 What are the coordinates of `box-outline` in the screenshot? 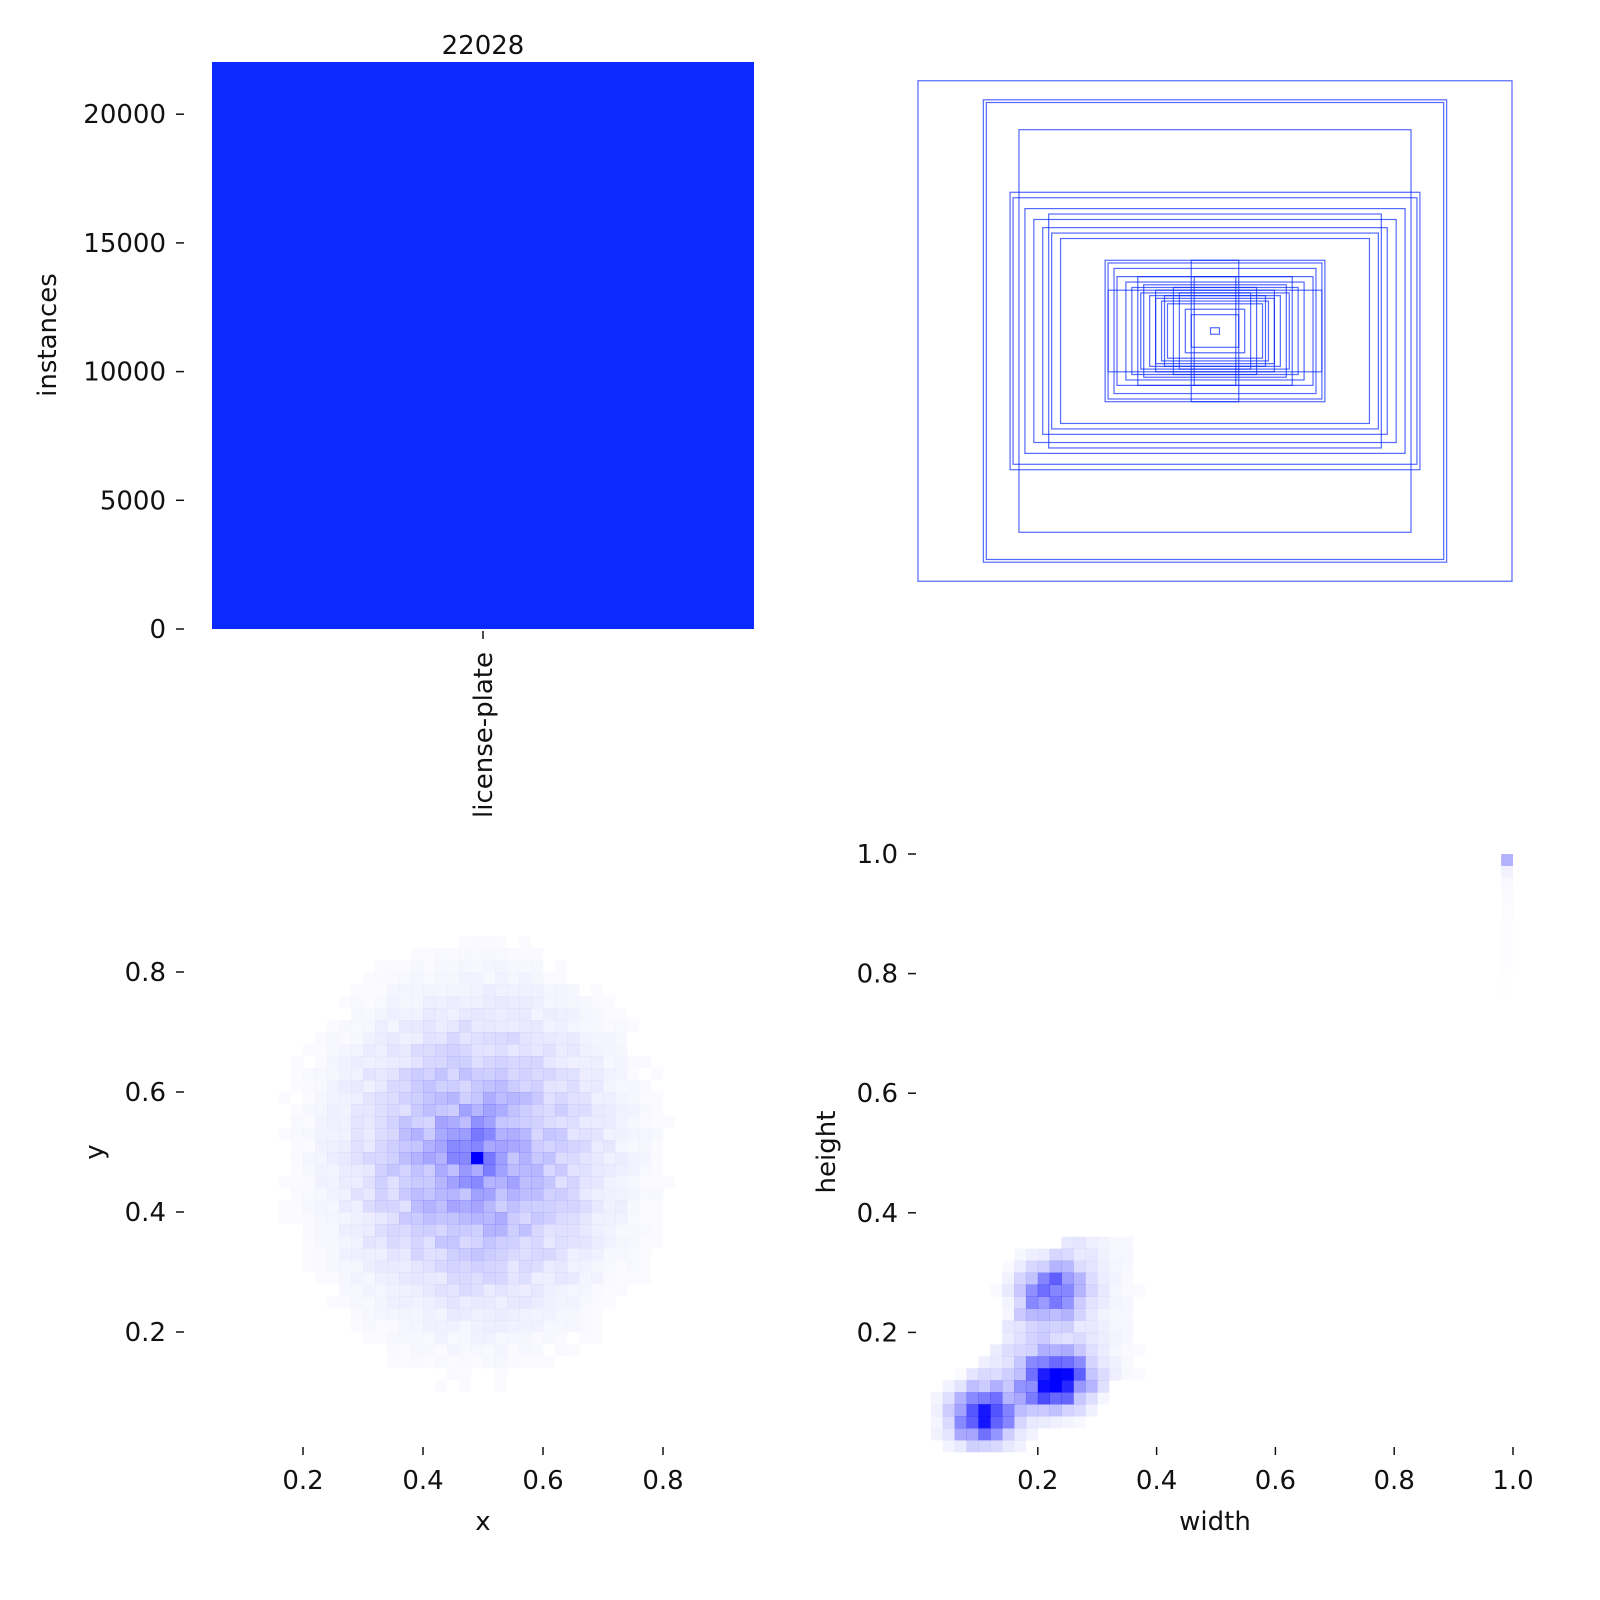 It's located at (1215, 331).